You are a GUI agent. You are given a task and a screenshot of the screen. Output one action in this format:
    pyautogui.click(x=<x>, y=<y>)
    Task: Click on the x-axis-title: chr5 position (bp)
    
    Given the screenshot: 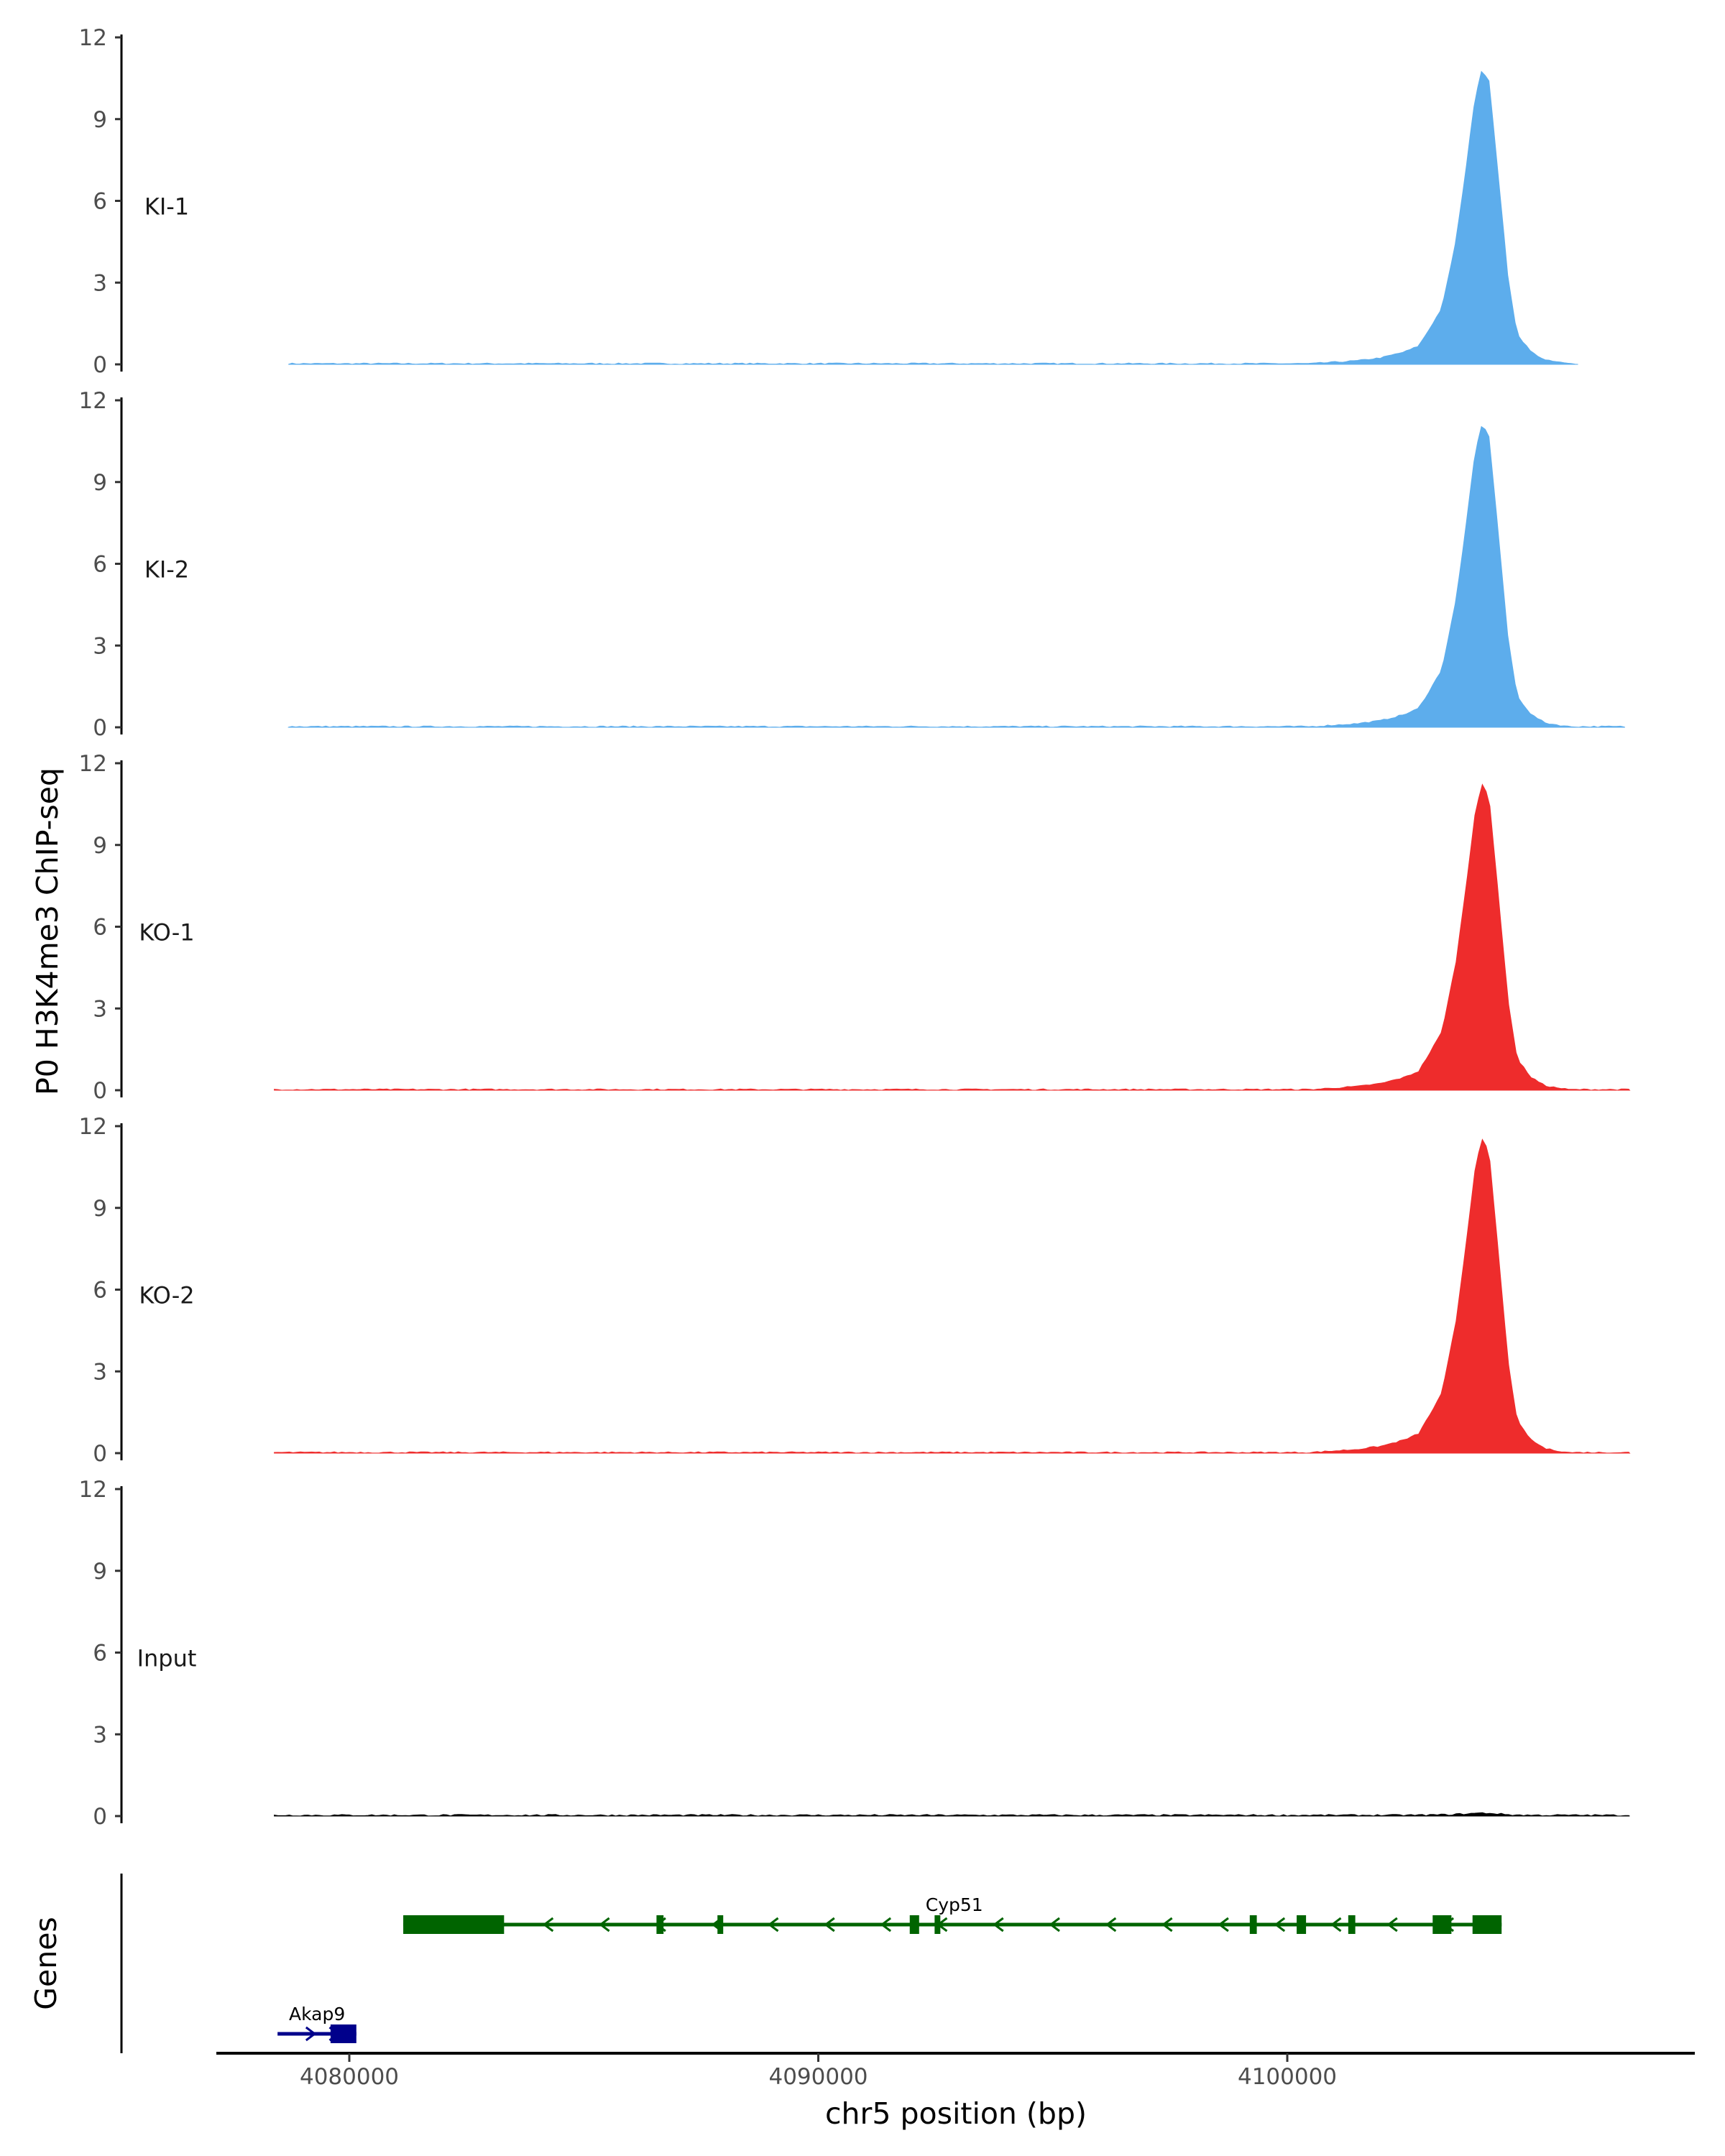 What is the action you would take?
    pyautogui.click(x=956, y=2113)
    